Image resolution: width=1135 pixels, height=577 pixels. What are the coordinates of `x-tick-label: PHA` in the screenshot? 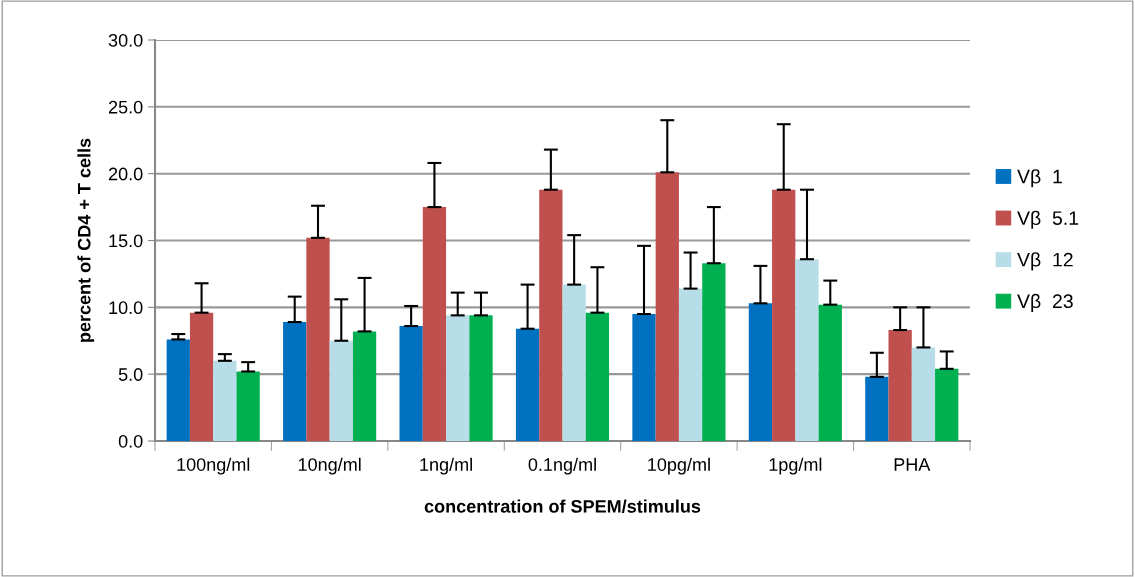 It's located at (912, 464).